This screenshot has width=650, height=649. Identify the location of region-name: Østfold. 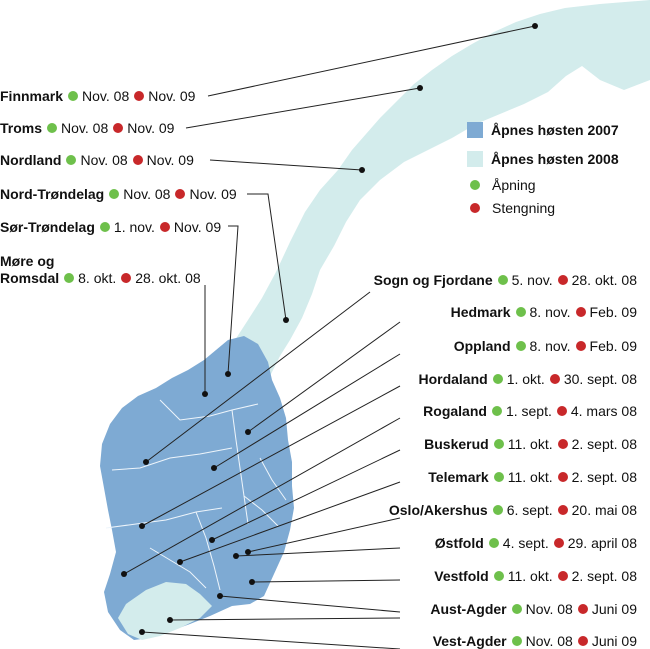
(459, 543).